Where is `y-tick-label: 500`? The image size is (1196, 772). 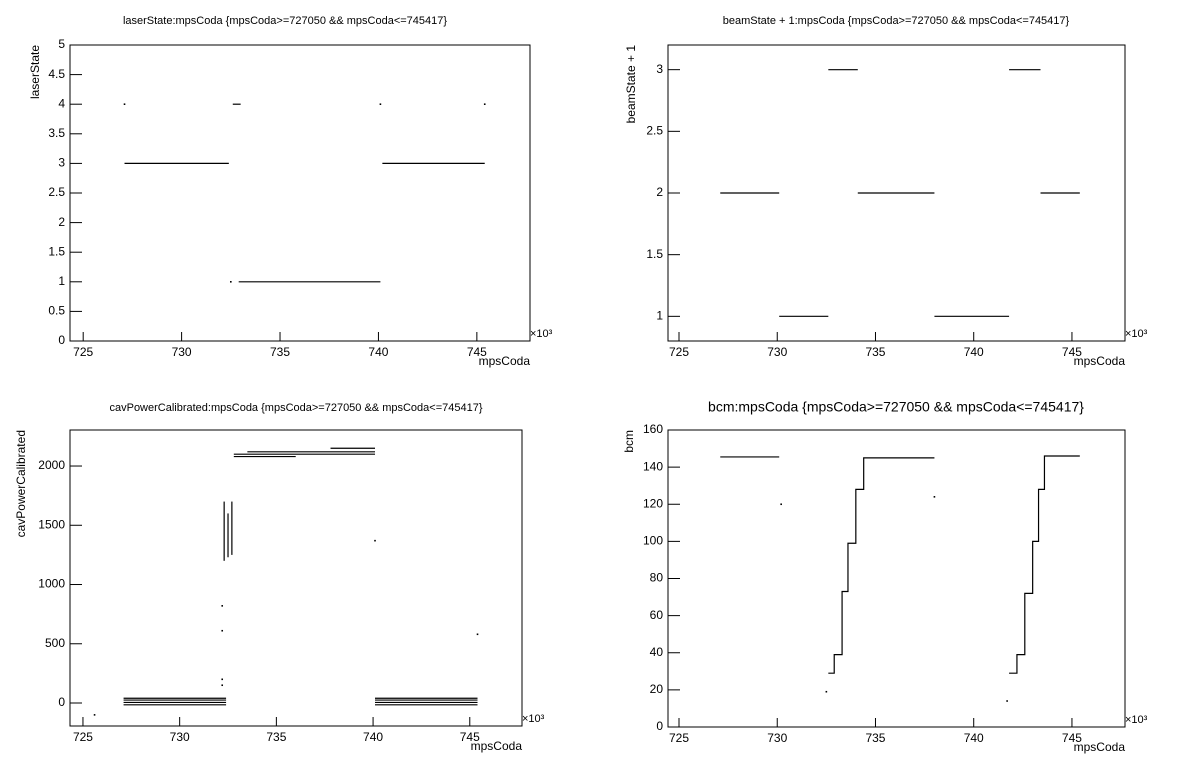 y-tick-label: 500 is located at coordinates (55, 643).